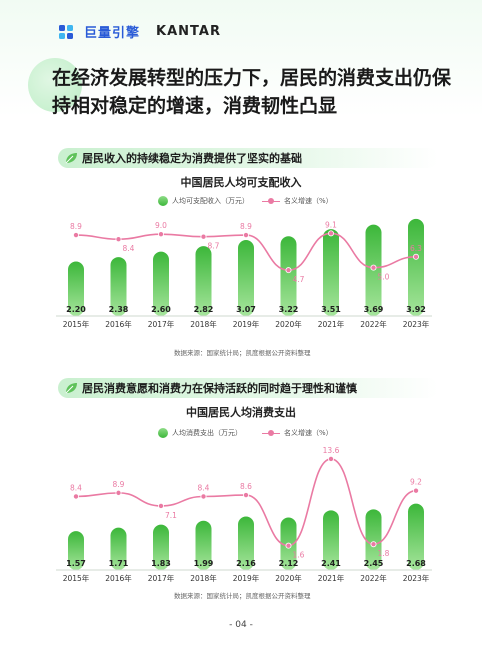  I want to click on bar-value-label: 3.69, so click(374, 309).